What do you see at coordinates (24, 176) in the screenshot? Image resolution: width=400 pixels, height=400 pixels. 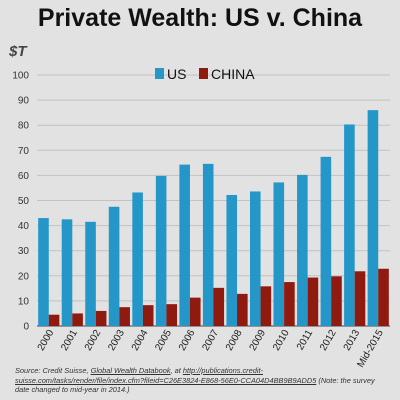 I see `y-tick-label: 60` at bounding box center [24, 176].